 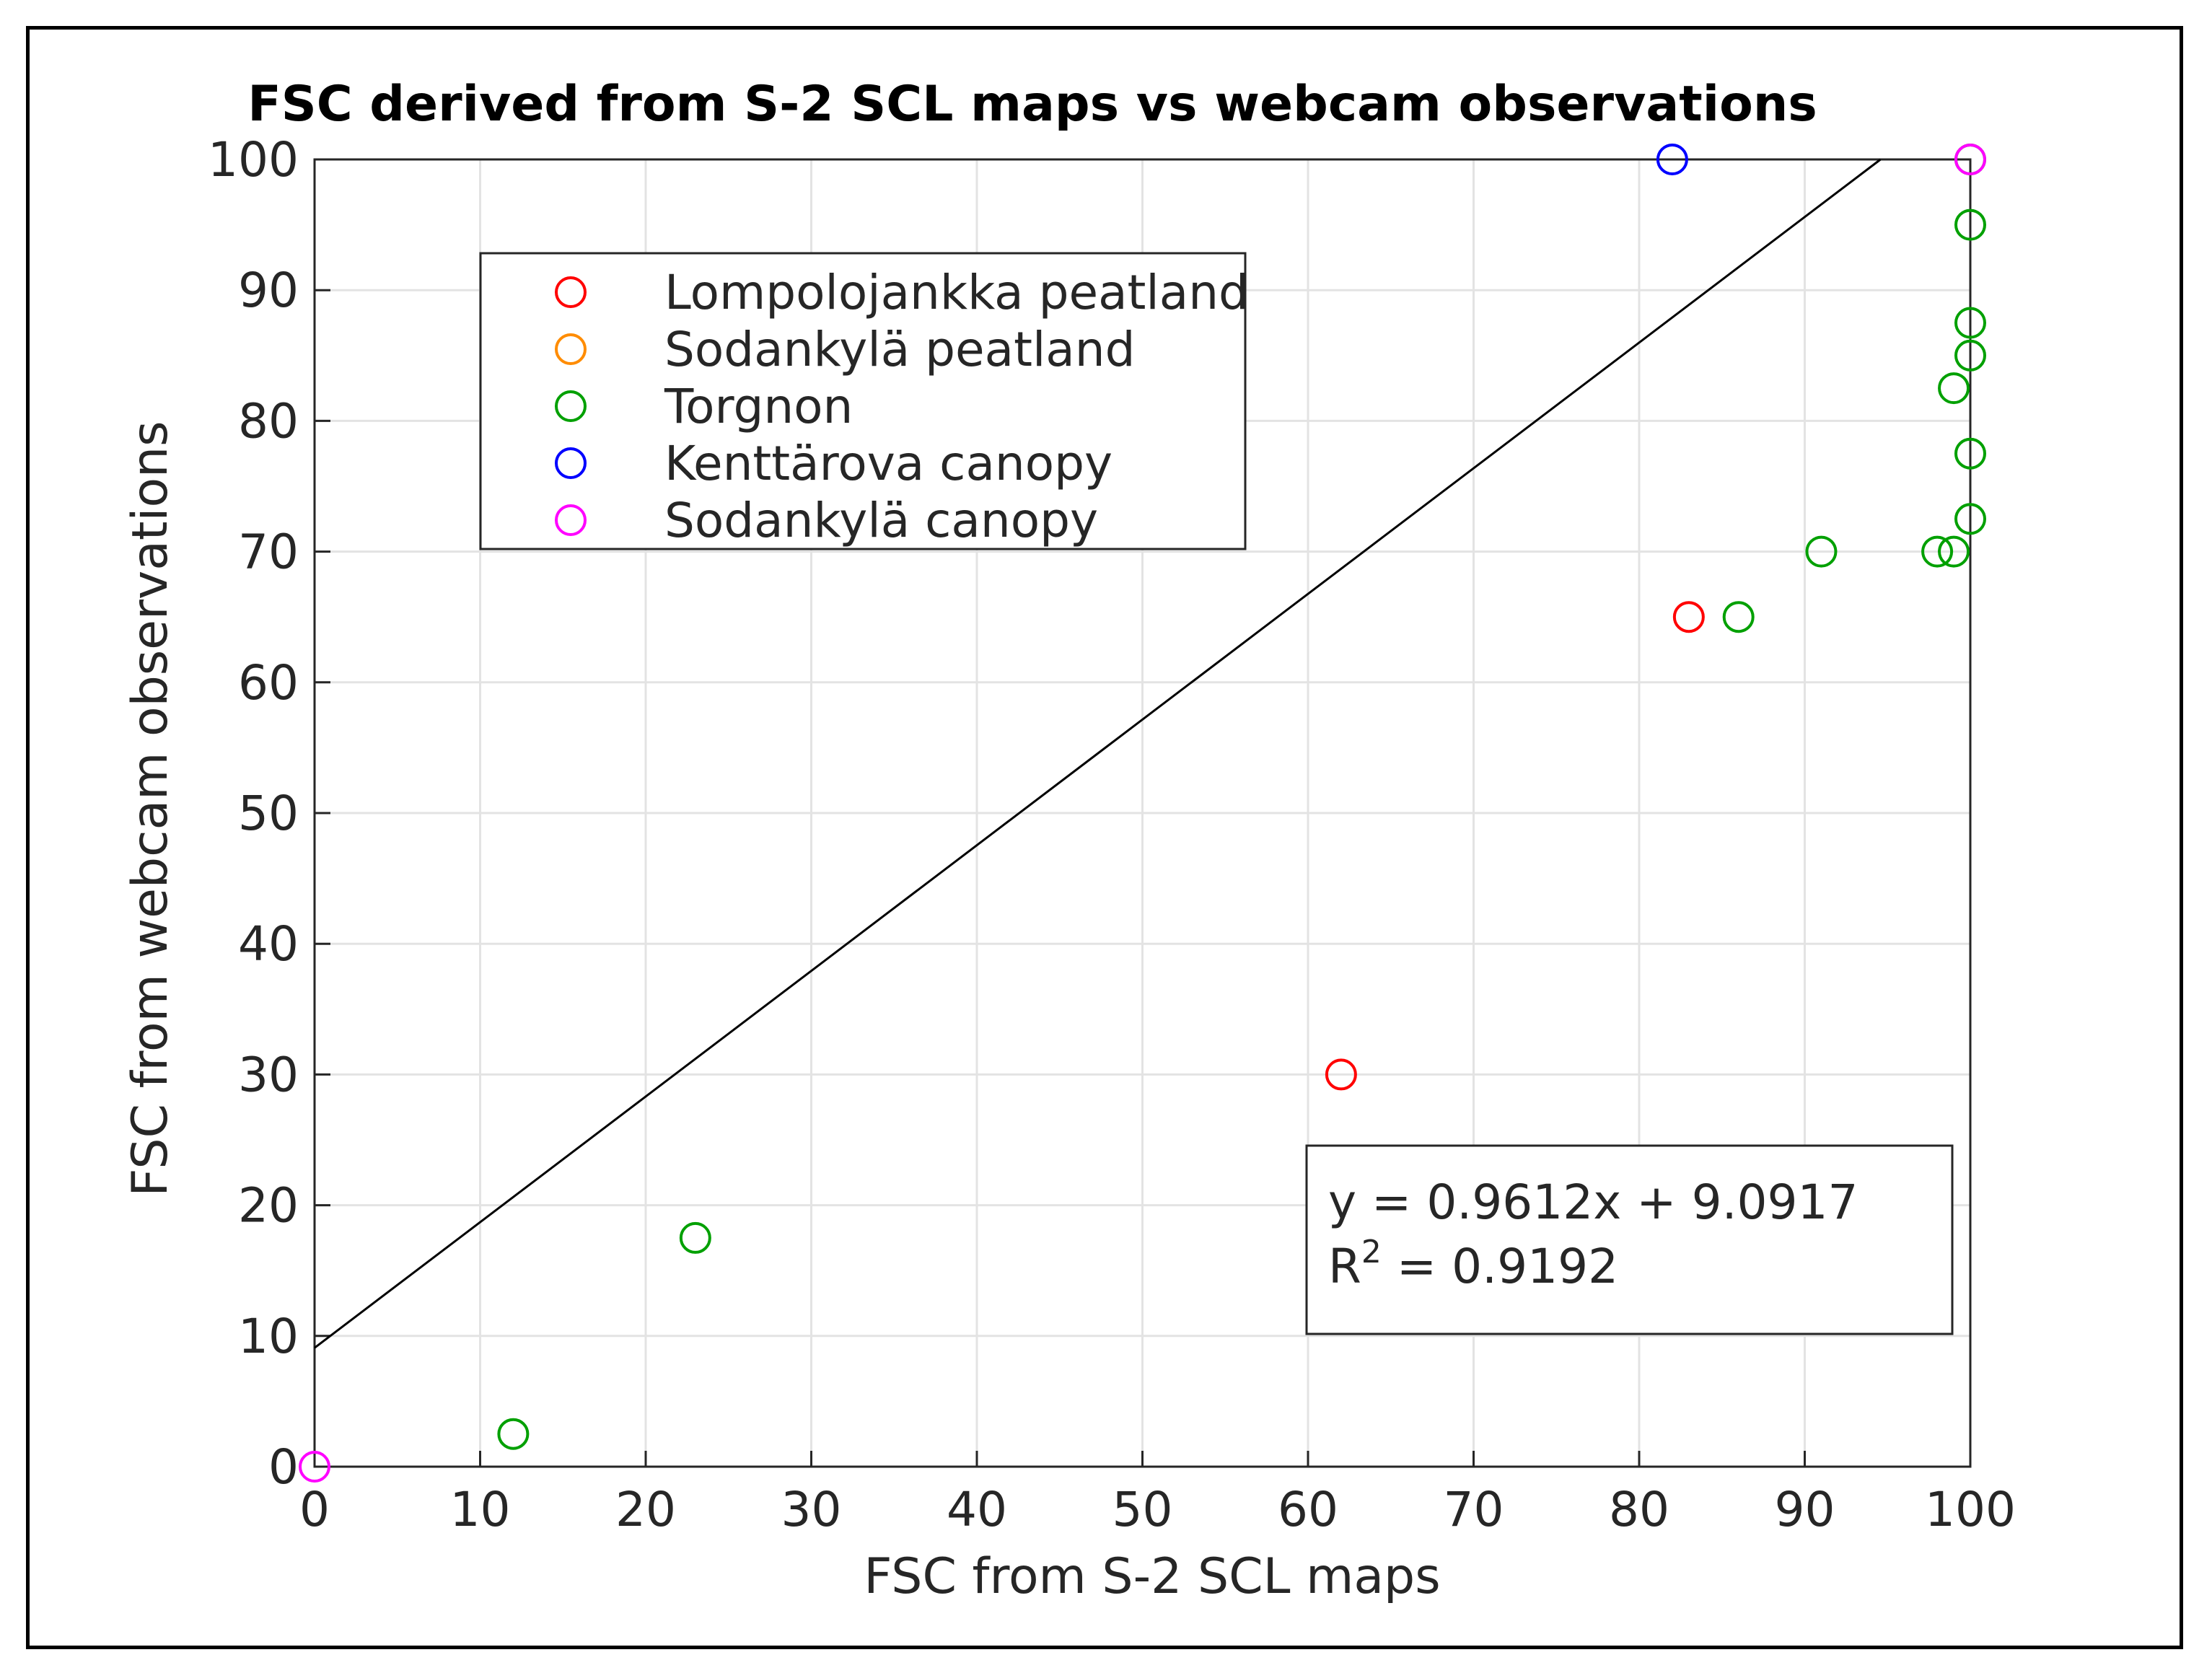 I want to click on y-tick-label: 50, so click(x=268, y=813).